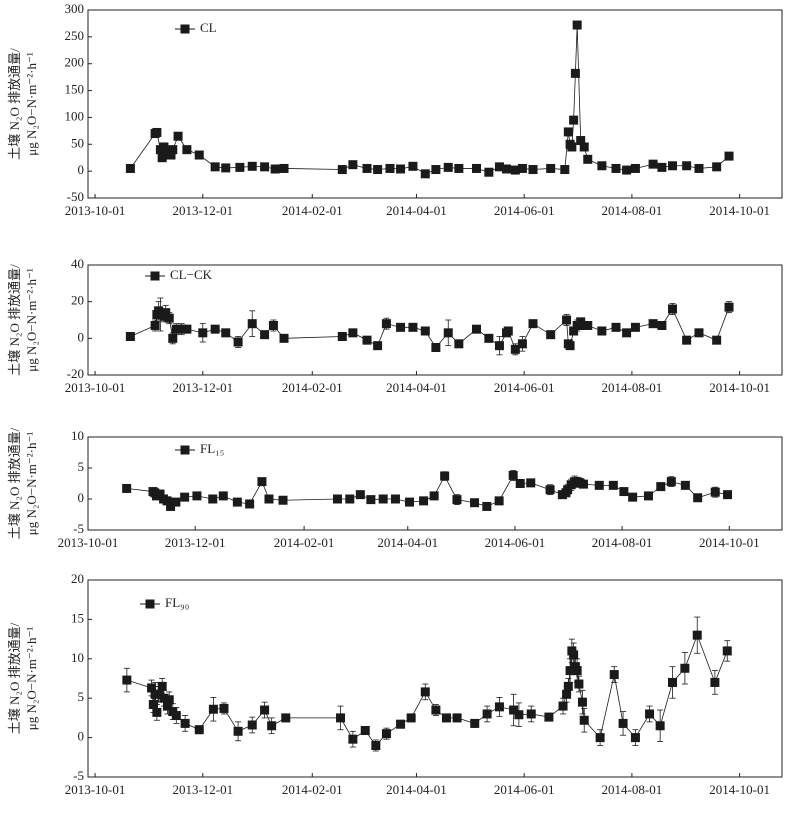  Describe the element at coordinates (77, 657) in the screenshot. I see `y-tick-label: 10` at that location.